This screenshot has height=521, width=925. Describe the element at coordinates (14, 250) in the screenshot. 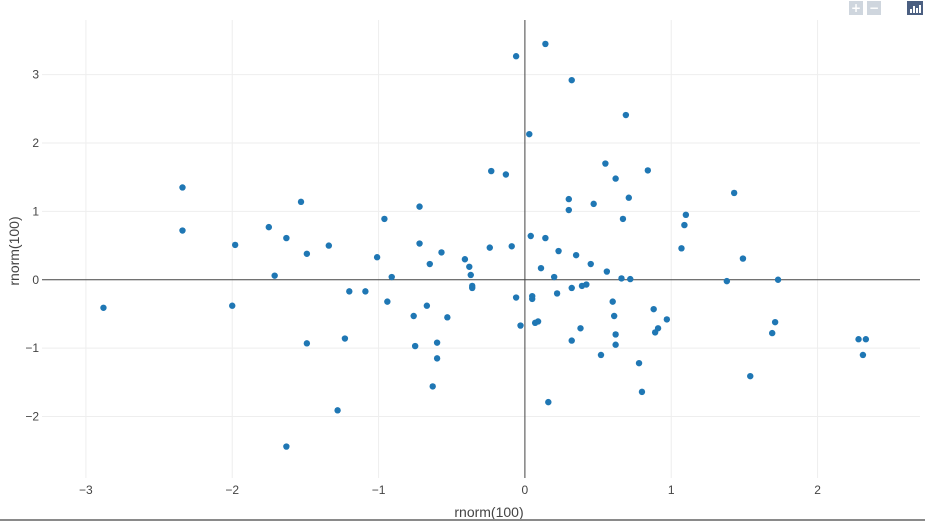

I see `y-axis-title: rnorm(100)` at that location.